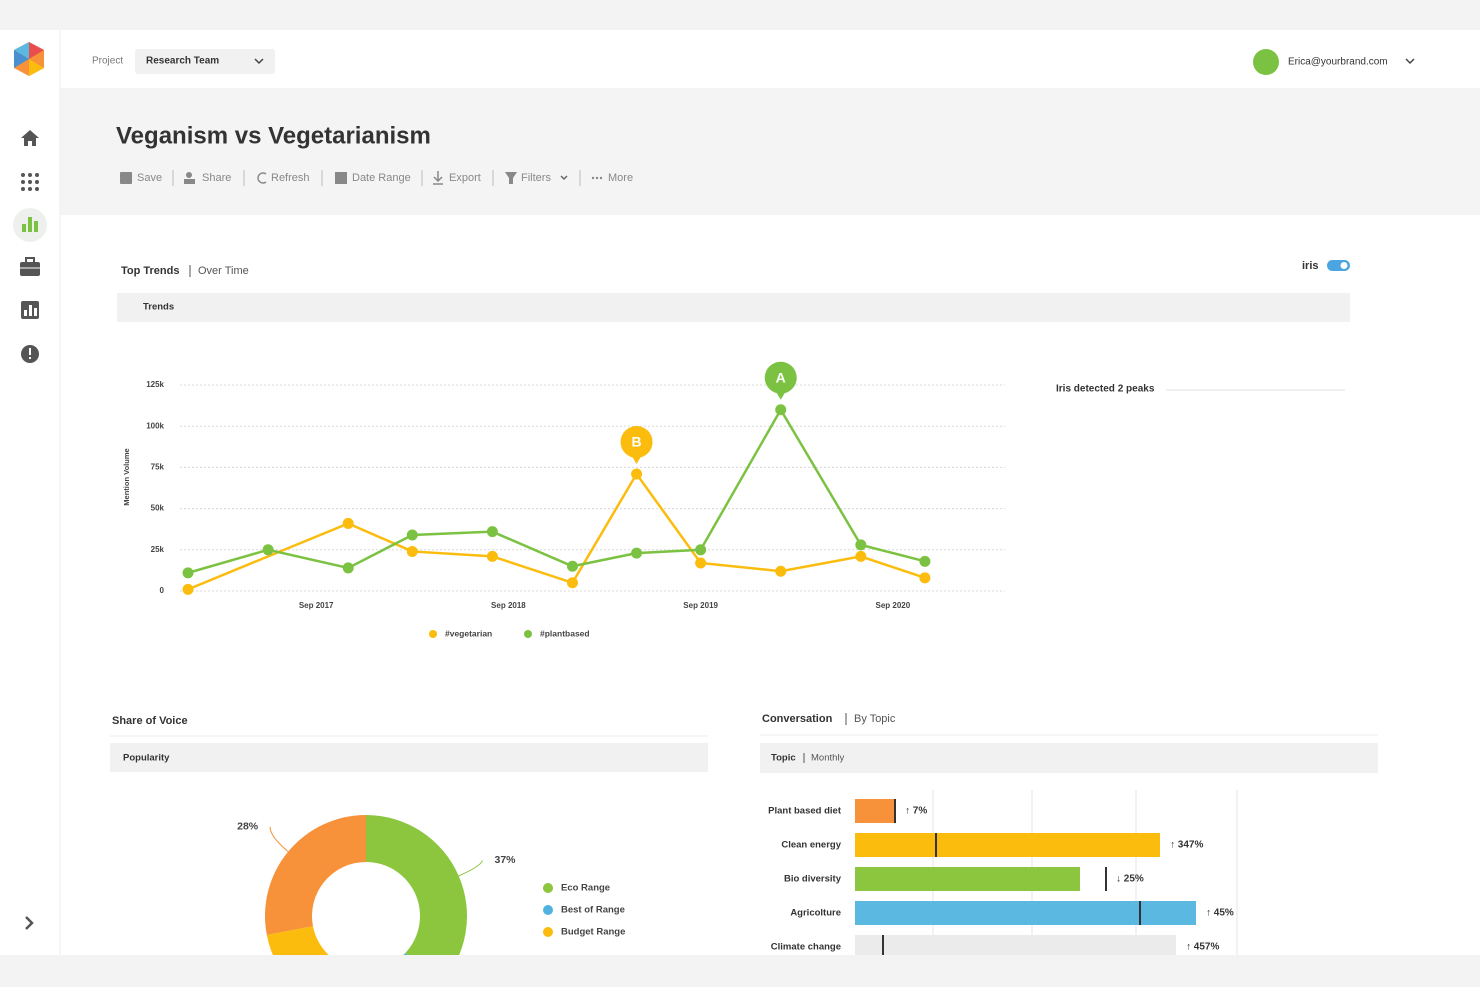  I want to click on y-tick-label: 50k, so click(158, 508).